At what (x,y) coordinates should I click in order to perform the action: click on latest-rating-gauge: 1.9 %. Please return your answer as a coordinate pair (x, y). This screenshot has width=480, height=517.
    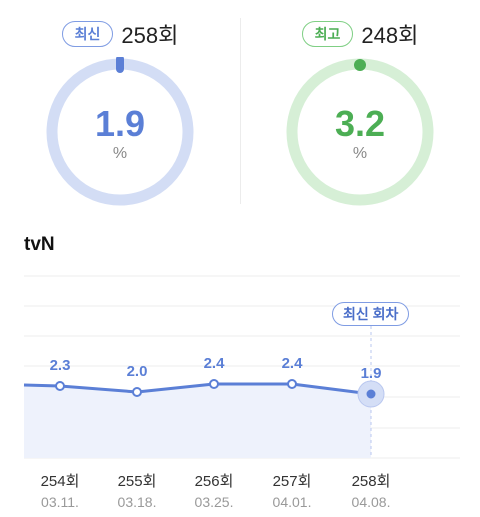
    Looking at the image, I should click on (120, 132).